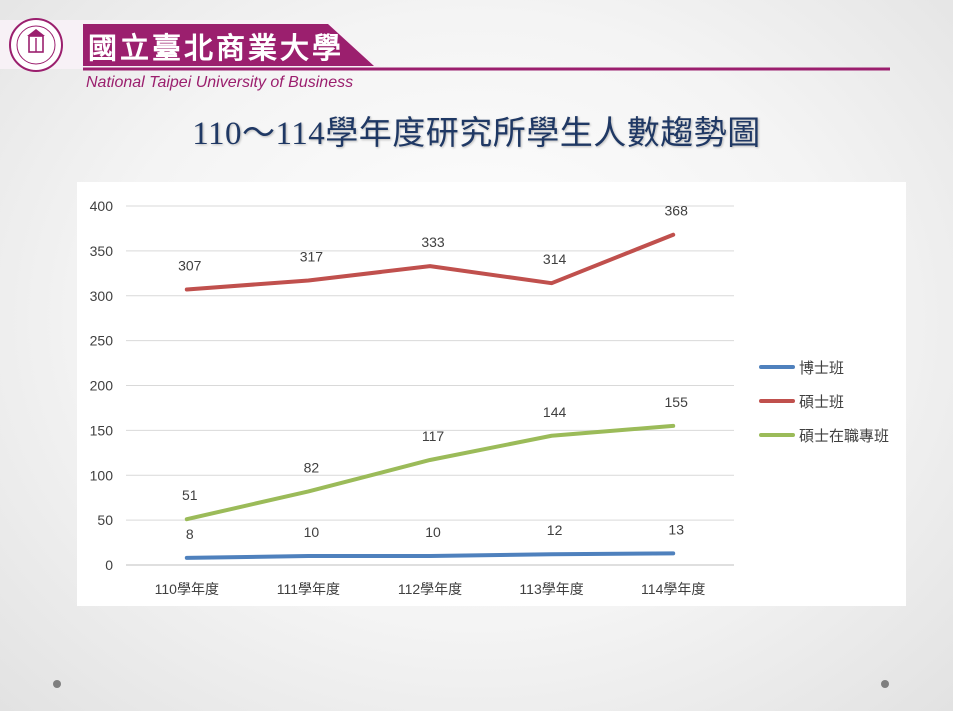 Image resolution: width=953 pixels, height=711 pixels. What do you see at coordinates (102, 206) in the screenshot?
I see `y-tick-label: 400` at bounding box center [102, 206].